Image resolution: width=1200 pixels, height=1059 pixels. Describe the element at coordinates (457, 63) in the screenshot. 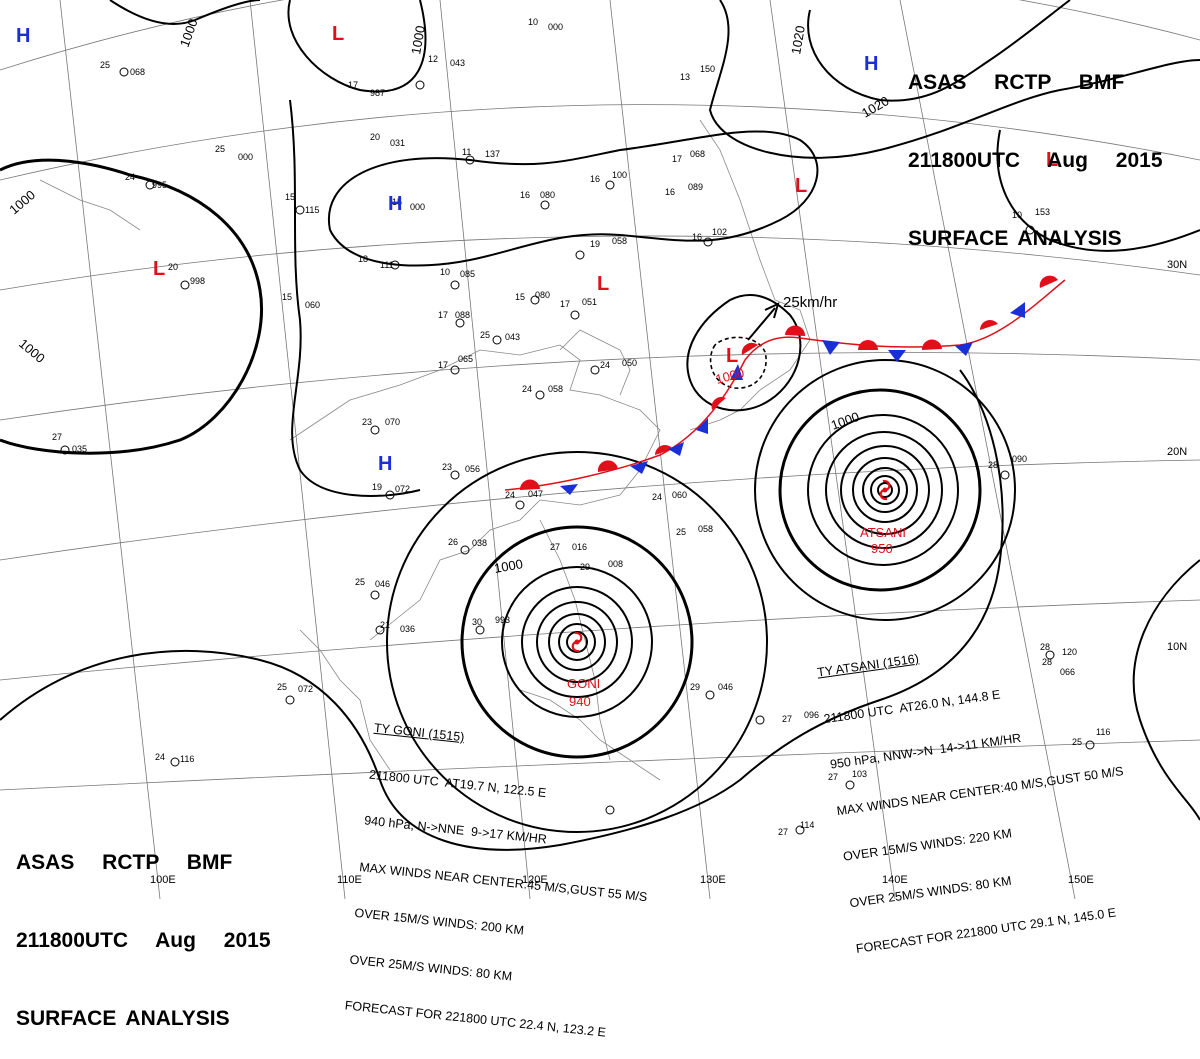

I see `station-pressure: 043` at that location.